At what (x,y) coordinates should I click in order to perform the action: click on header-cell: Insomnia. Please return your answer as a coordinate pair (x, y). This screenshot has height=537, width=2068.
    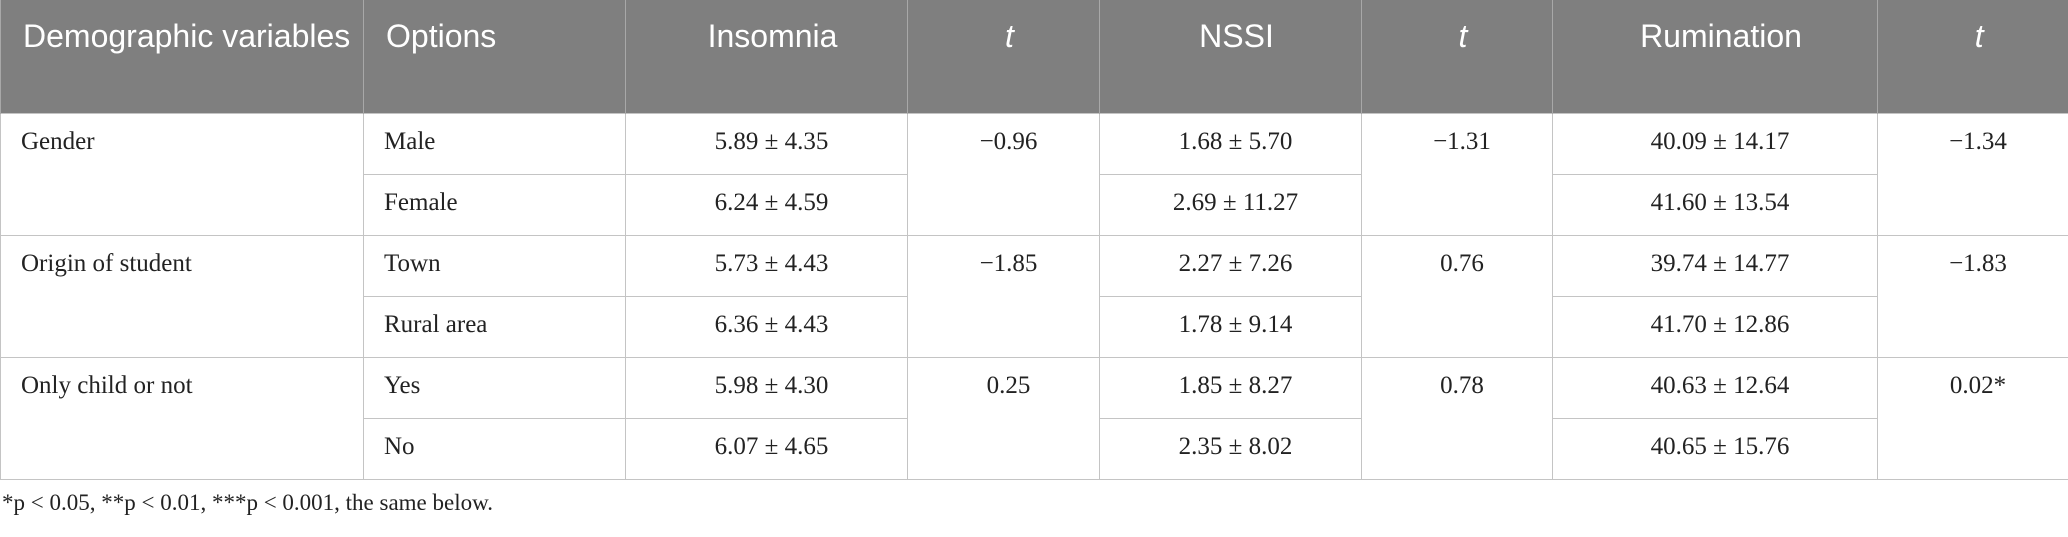
    Looking at the image, I should click on (766, 56).